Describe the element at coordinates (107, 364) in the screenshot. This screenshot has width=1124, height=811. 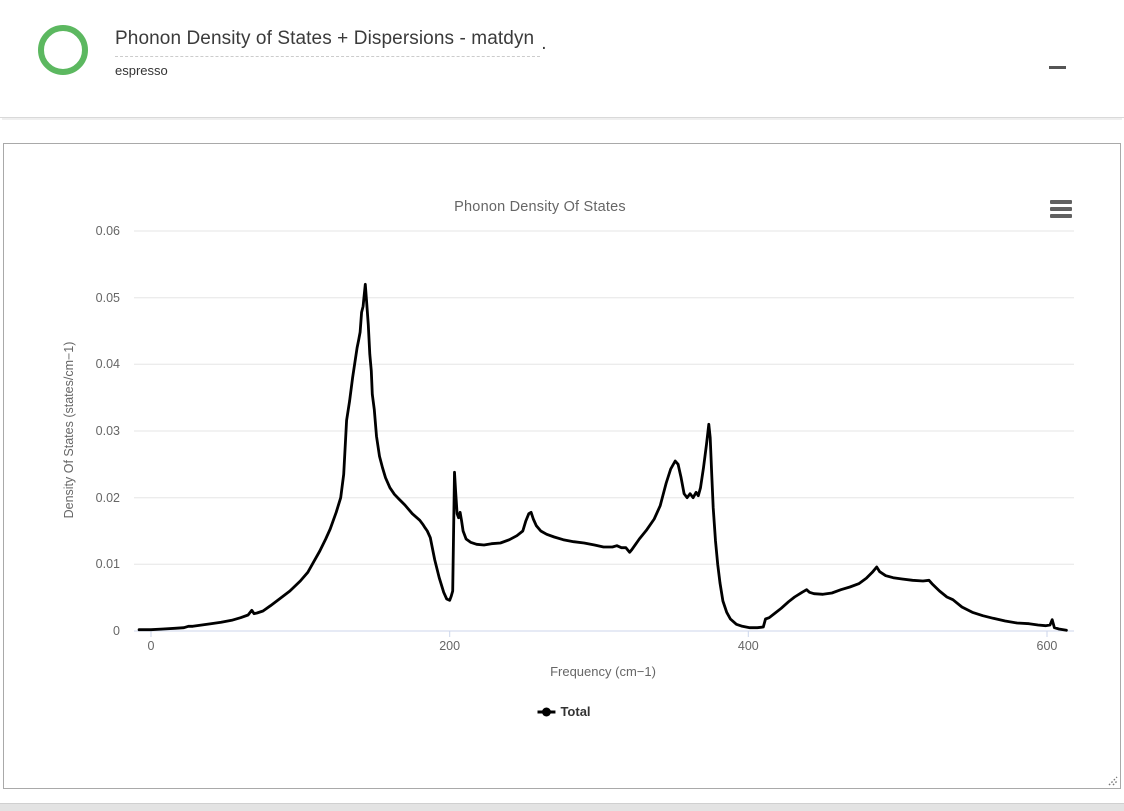
I see `y-axis-tick-label: 0.04` at that location.